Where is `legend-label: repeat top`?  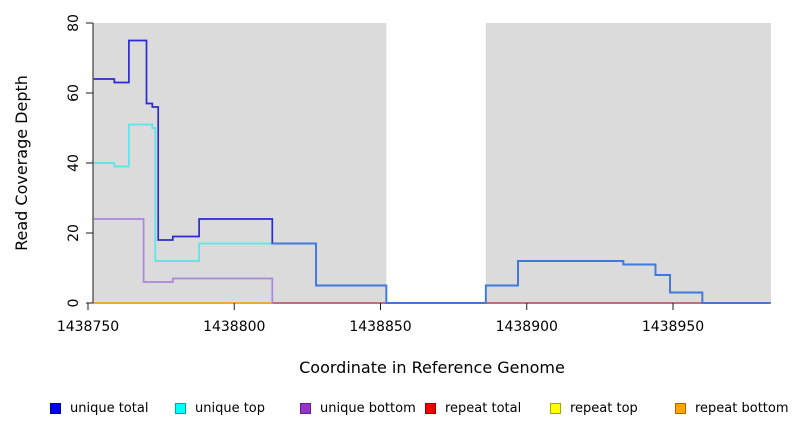 legend-label: repeat top is located at coordinates (604, 408).